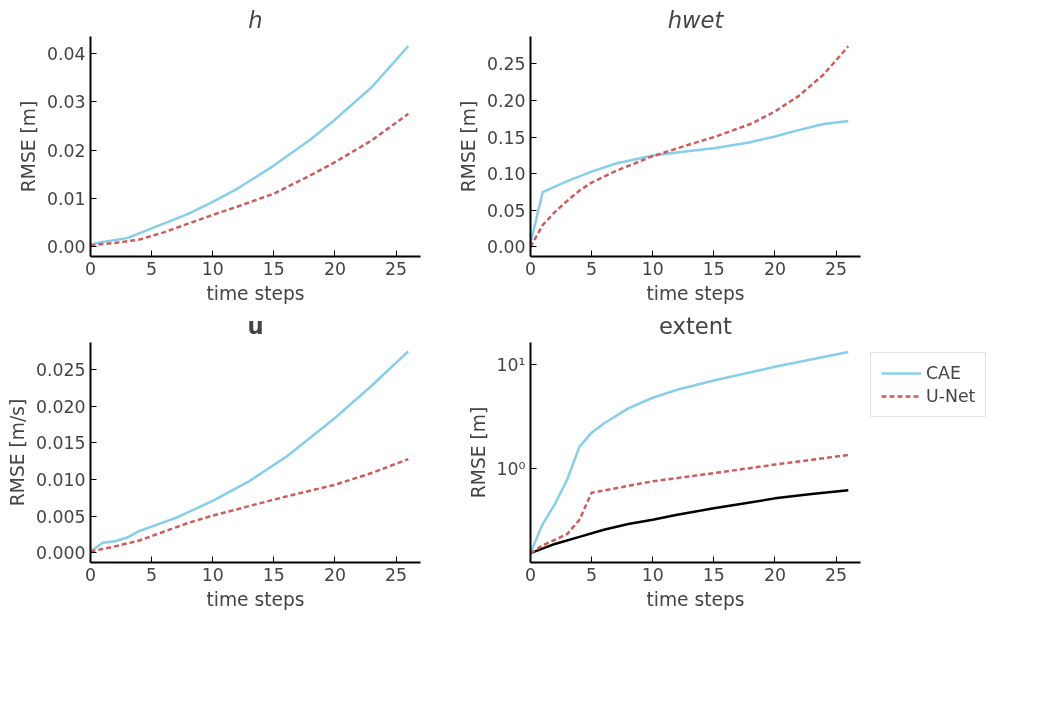 This screenshot has width=1051, height=713. I want to click on y-tick-label: 0.025, so click(60, 370).